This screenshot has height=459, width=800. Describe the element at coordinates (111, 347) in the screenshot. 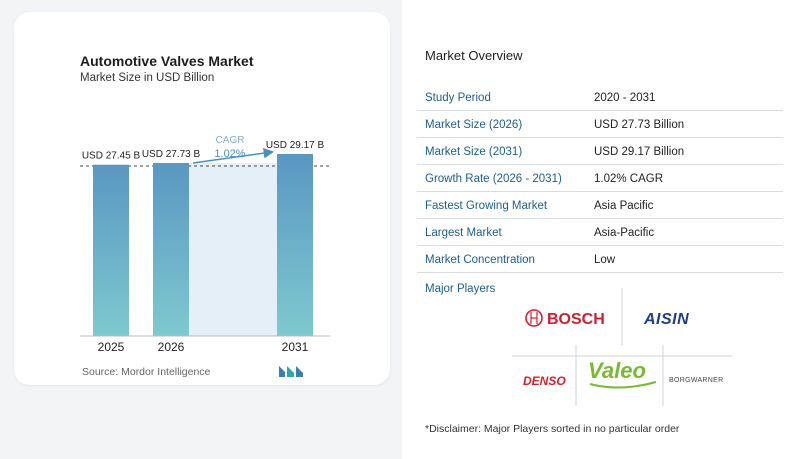

I see `x-tick-2025: 2025` at that location.